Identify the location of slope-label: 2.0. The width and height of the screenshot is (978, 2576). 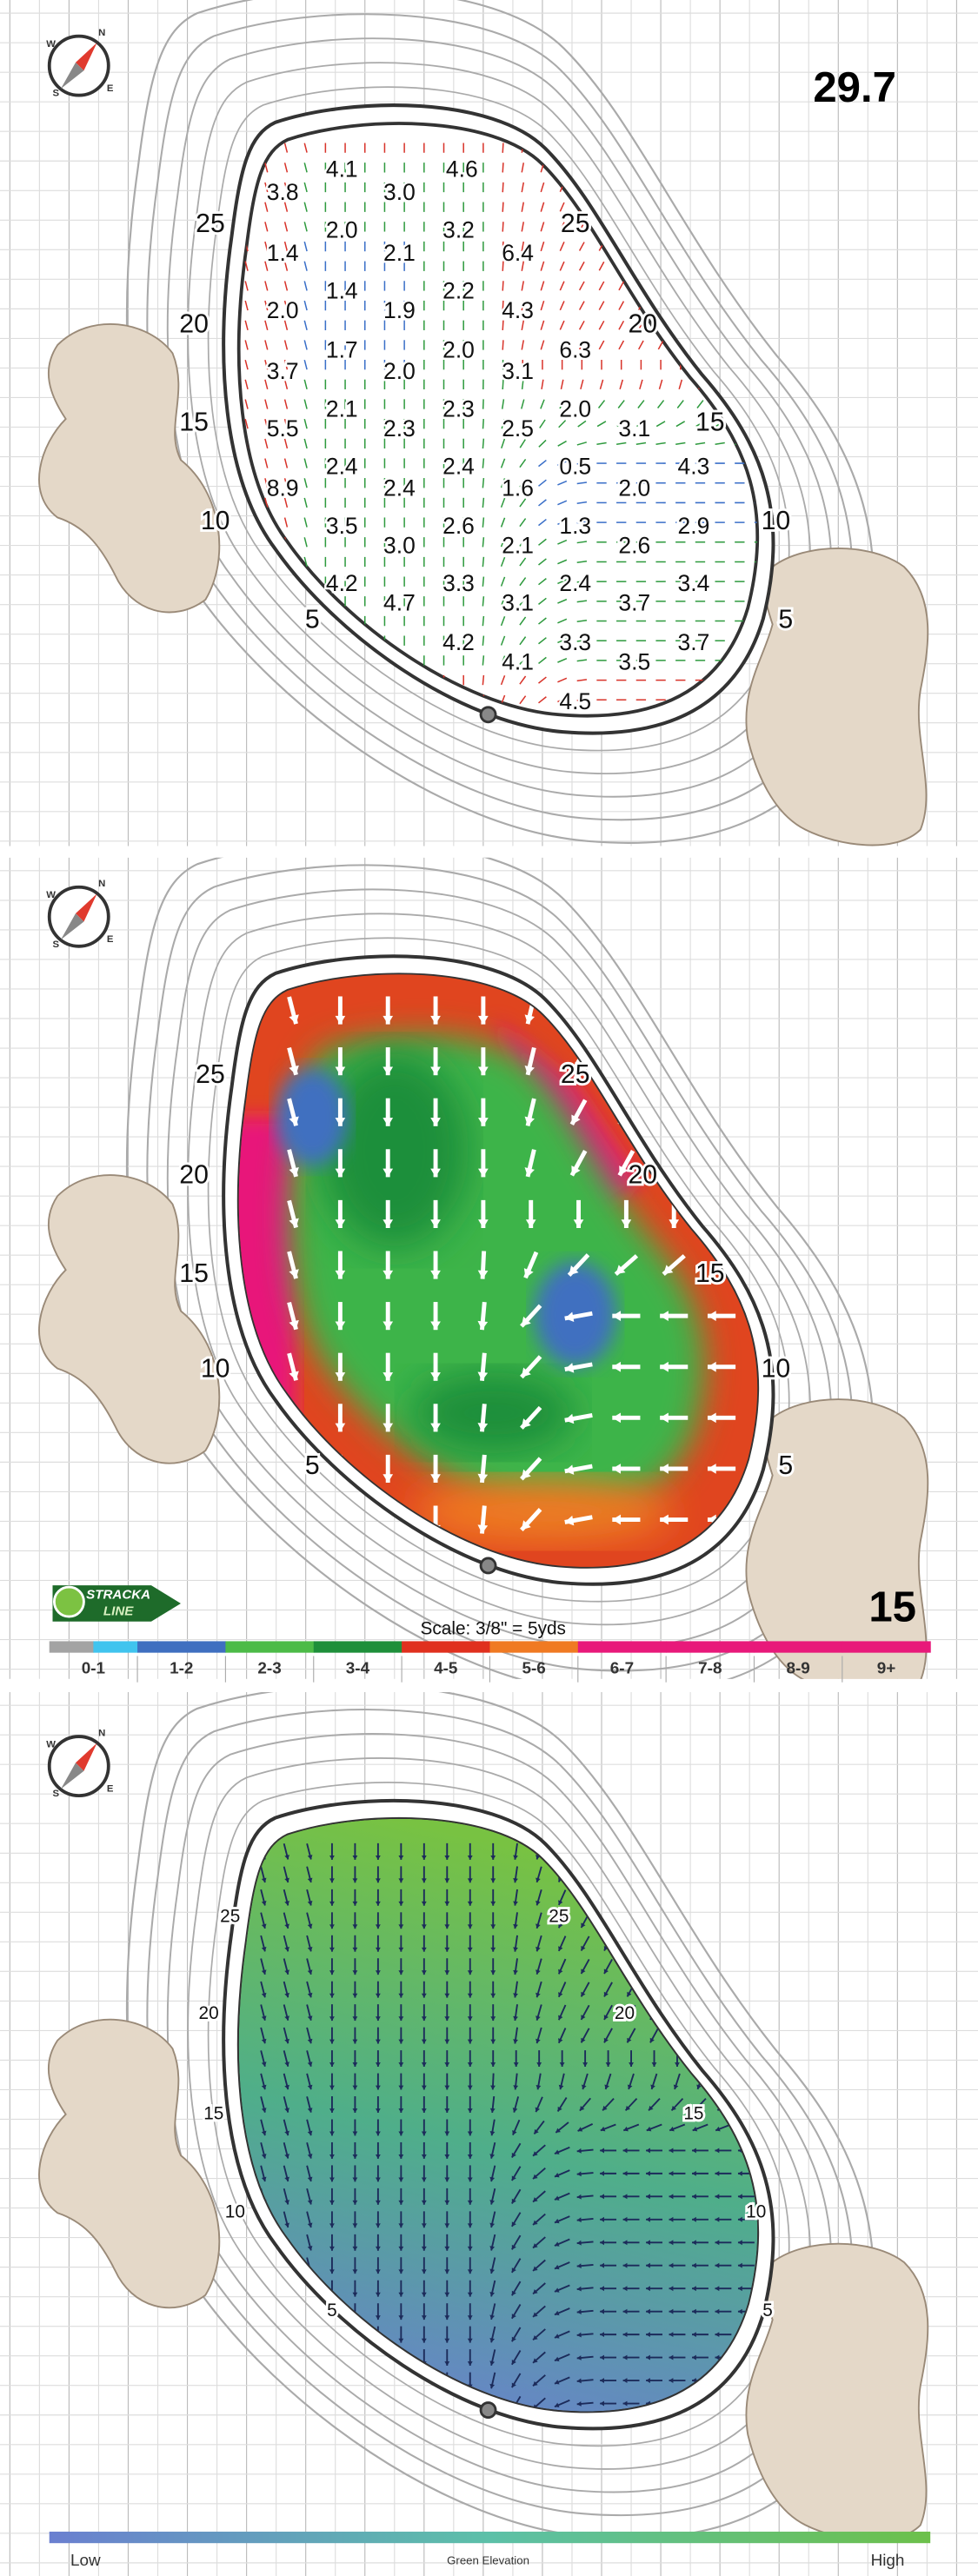
(283, 310).